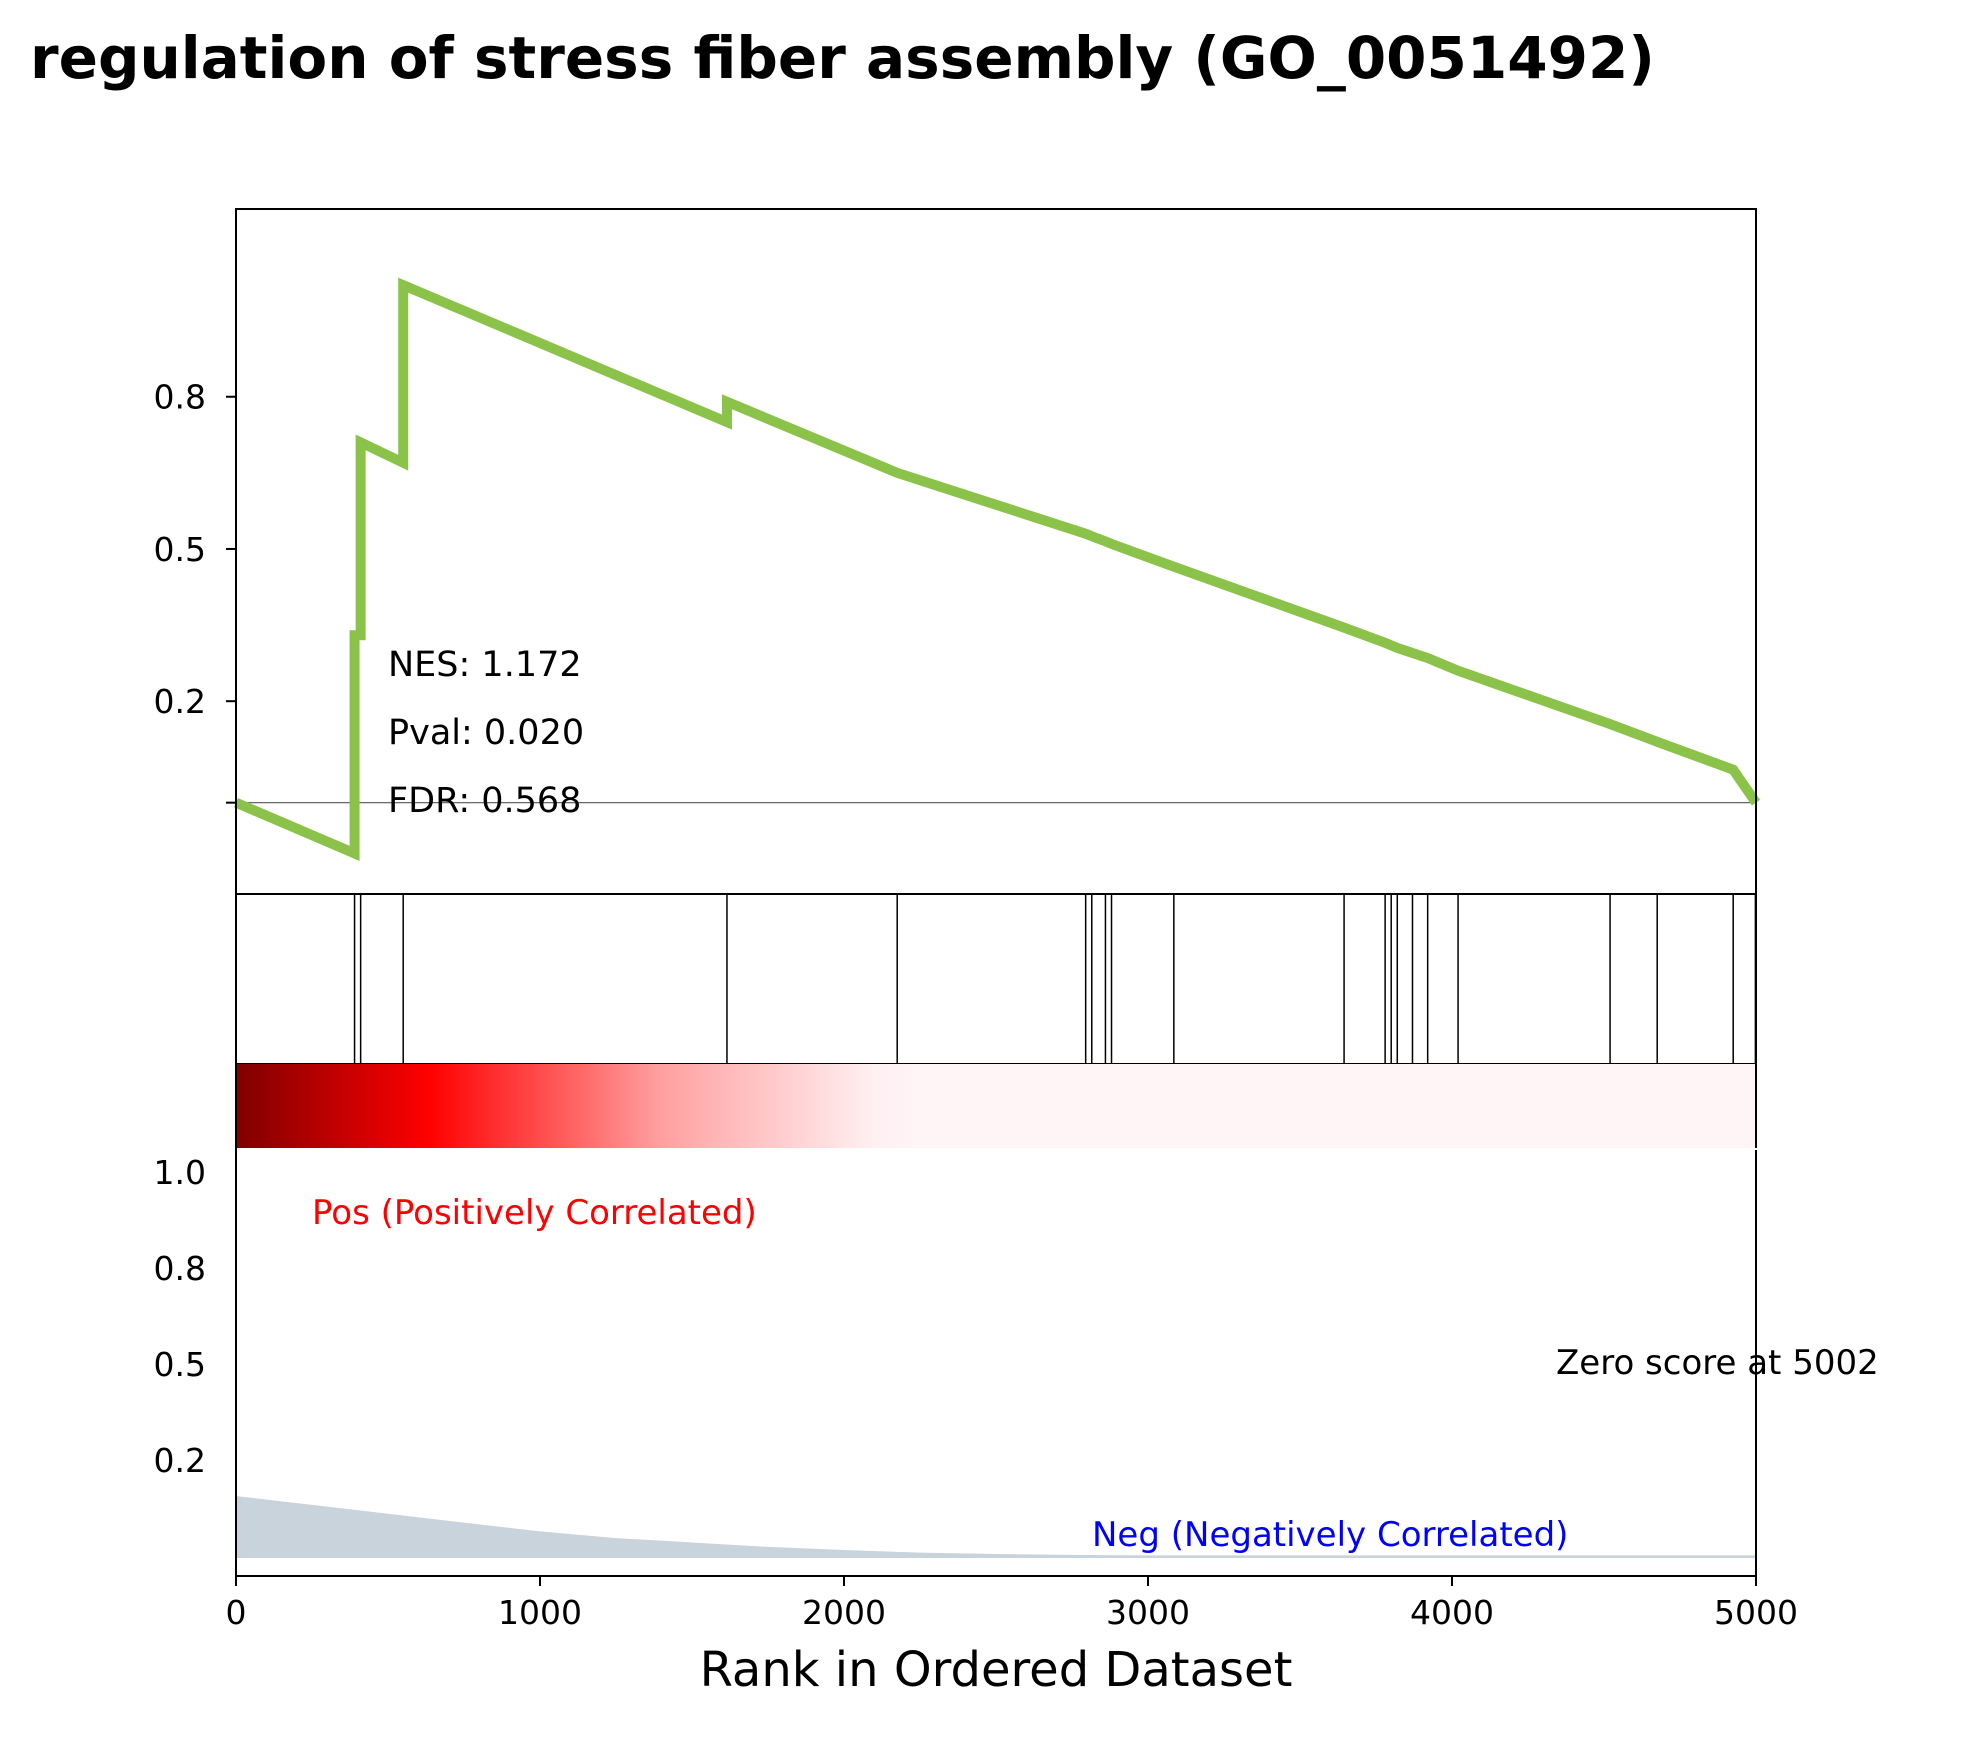 The height and width of the screenshot is (1741, 1974). What do you see at coordinates (180, 1364) in the screenshot?
I see `rank-metric-y-tick-label: 0.5` at bounding box center [180, 1364].